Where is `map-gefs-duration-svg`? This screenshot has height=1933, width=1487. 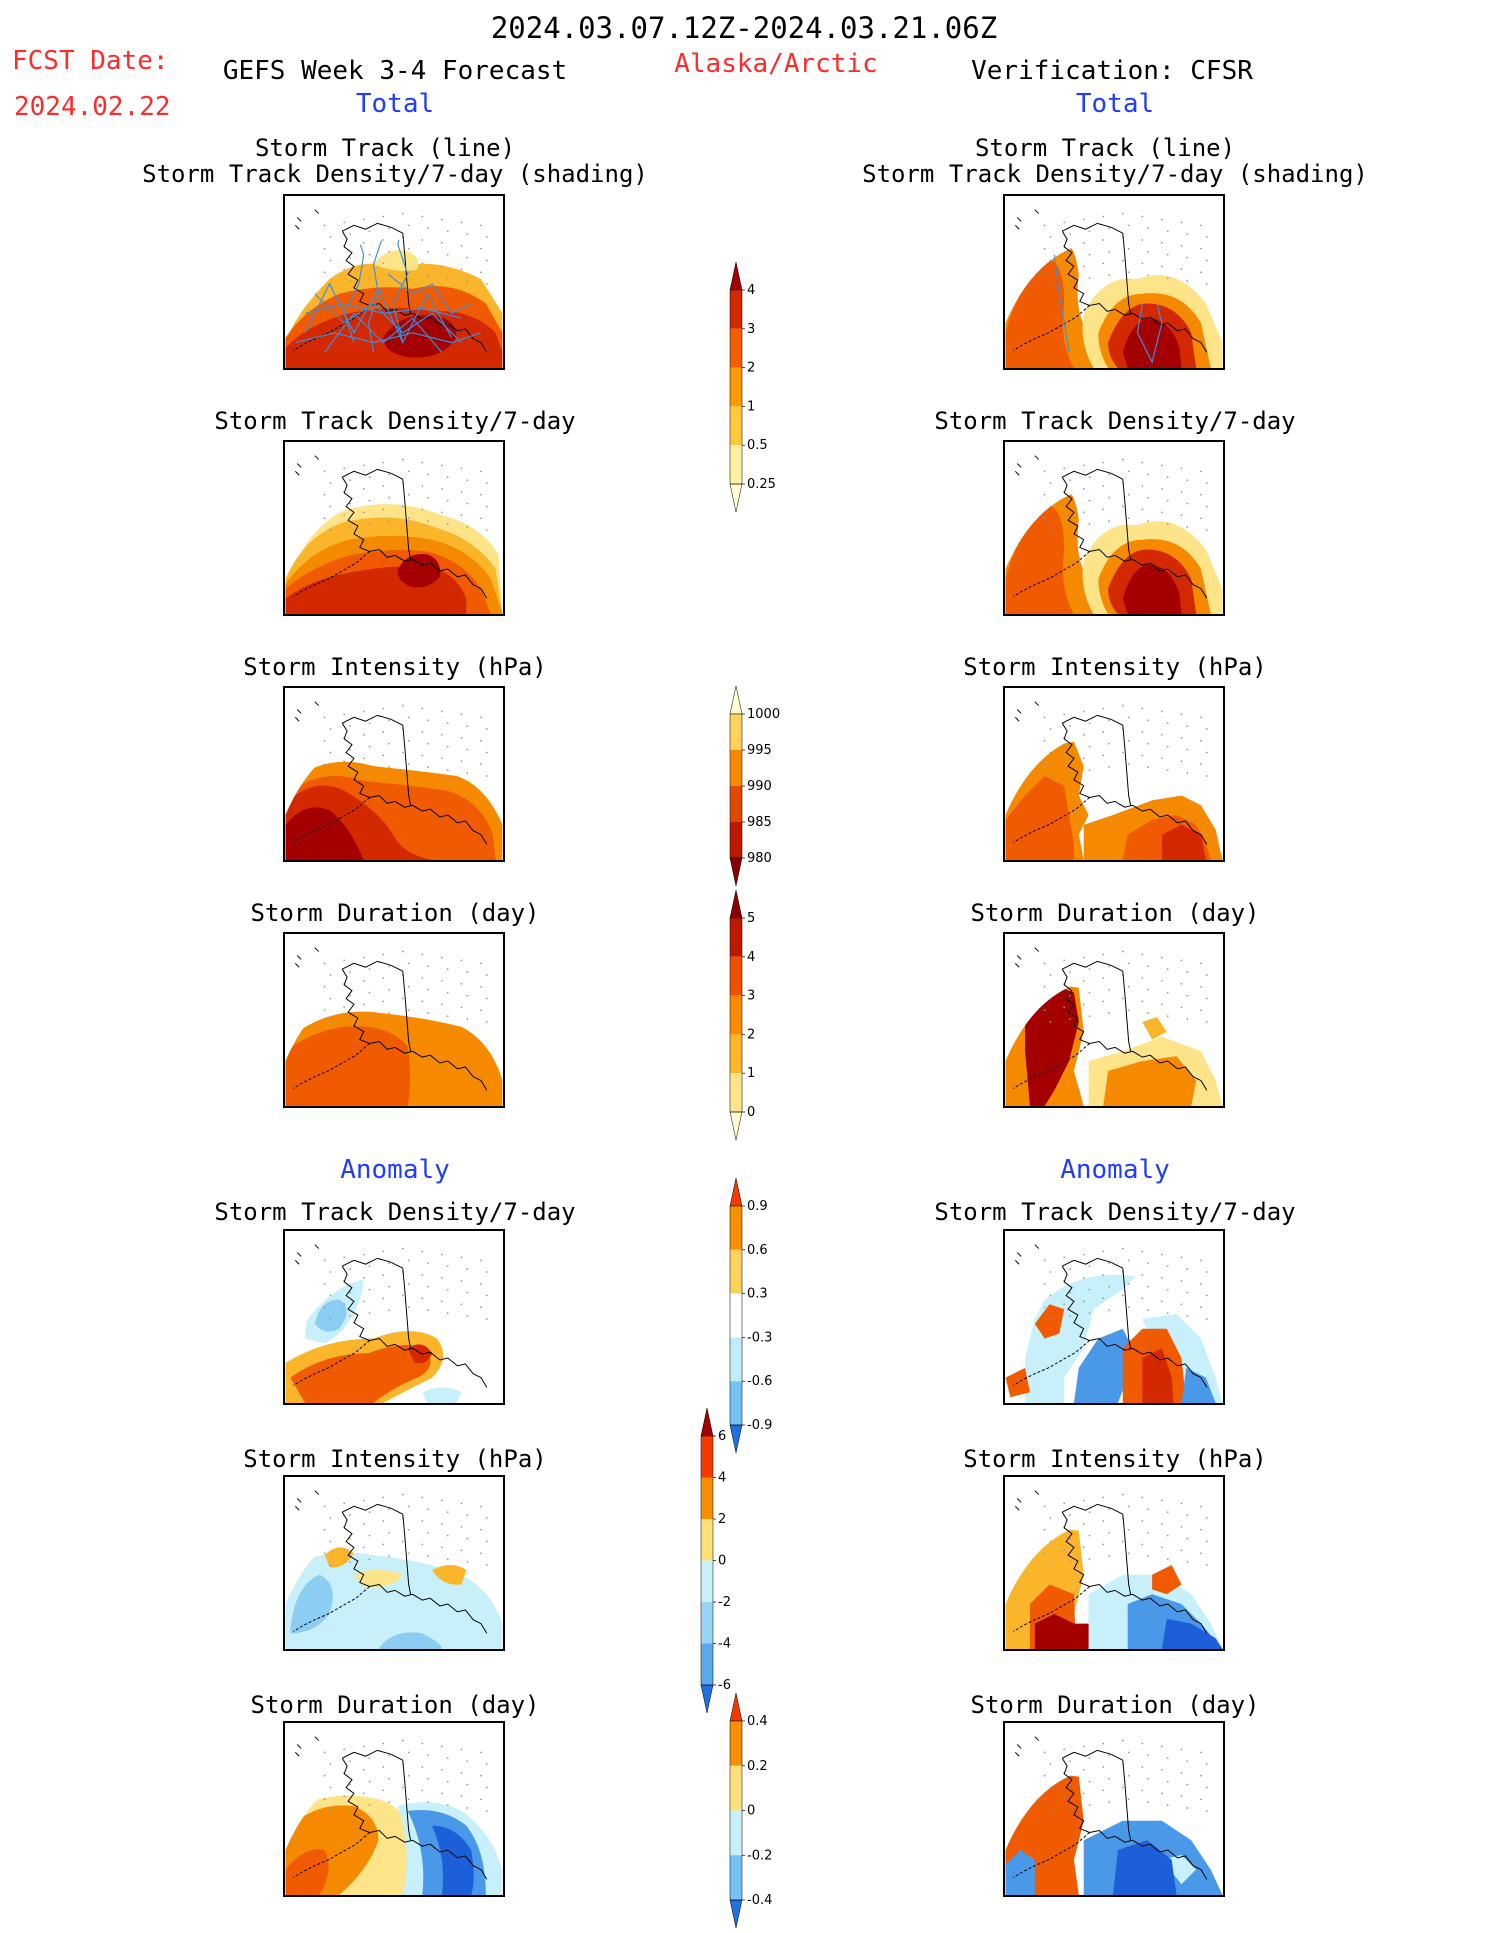 map-gefs-duration-svg is located at coordinates (394, 1026).